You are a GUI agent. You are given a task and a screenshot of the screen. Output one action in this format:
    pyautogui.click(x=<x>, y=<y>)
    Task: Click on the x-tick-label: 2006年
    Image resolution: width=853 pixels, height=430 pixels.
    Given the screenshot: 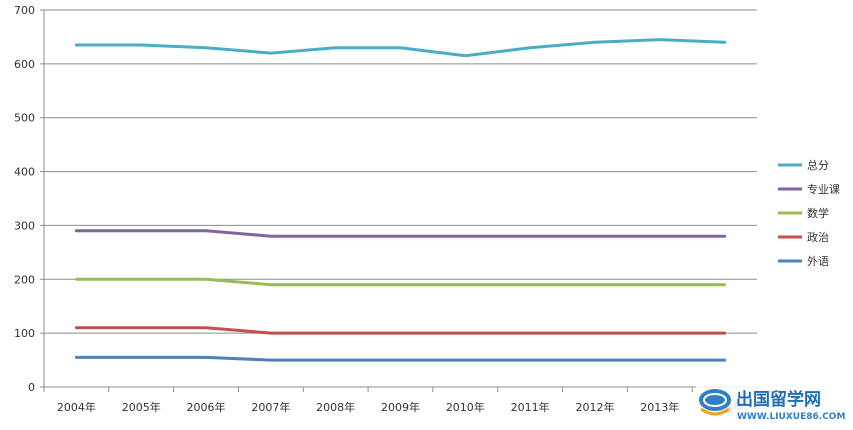 What is the action you would take?
    pyautogui.click(x=206, y=407)
    